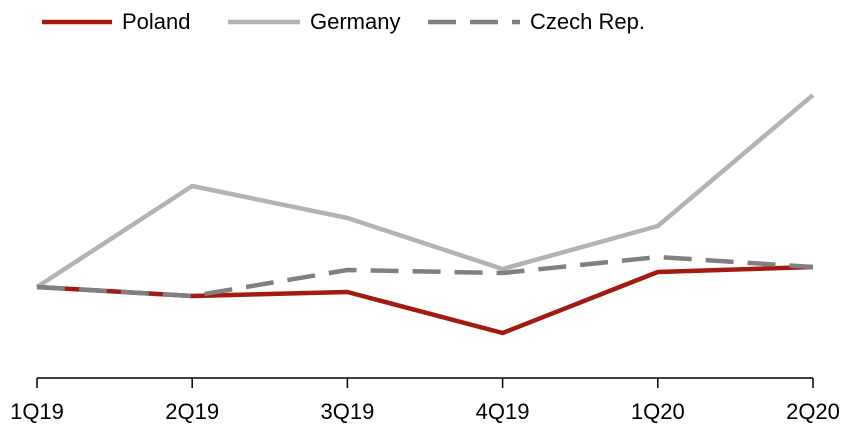  I want to click on legend-label: Czech Rep., so click(587, 21).